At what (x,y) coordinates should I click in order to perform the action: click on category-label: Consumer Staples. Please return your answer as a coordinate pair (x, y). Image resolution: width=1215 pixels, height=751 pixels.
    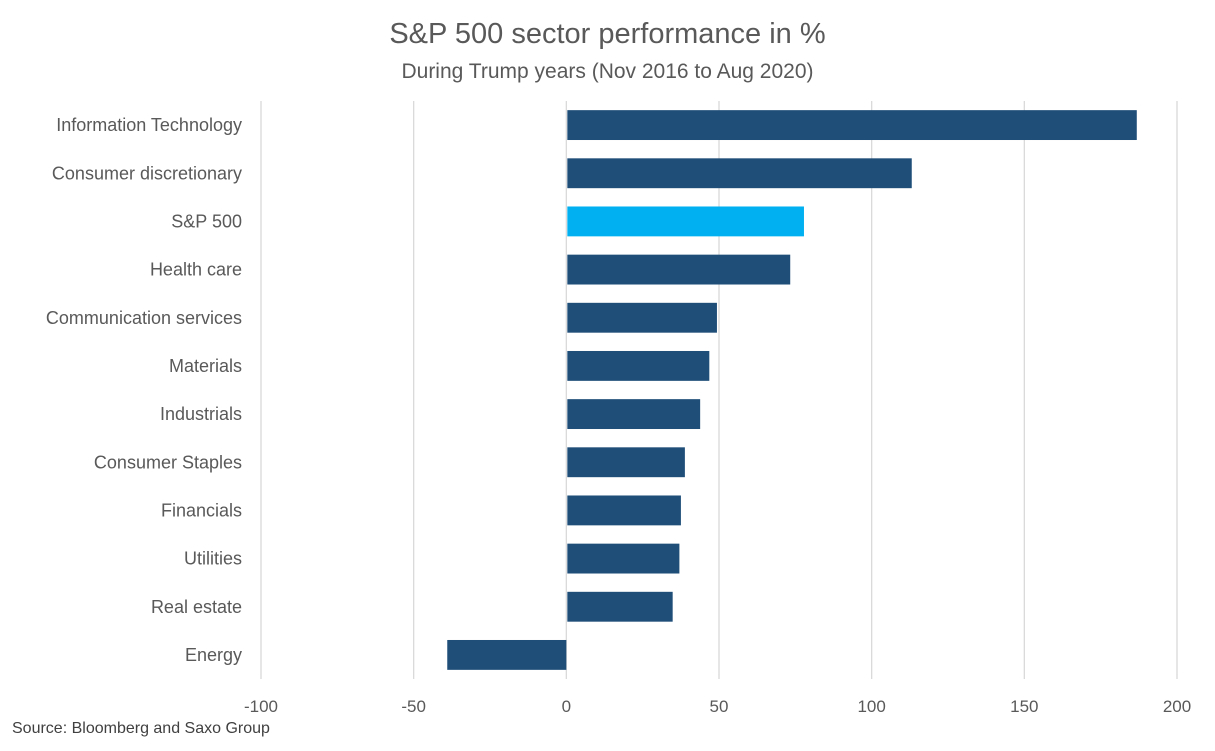
    Looking at the image, I should click on (168, 462).